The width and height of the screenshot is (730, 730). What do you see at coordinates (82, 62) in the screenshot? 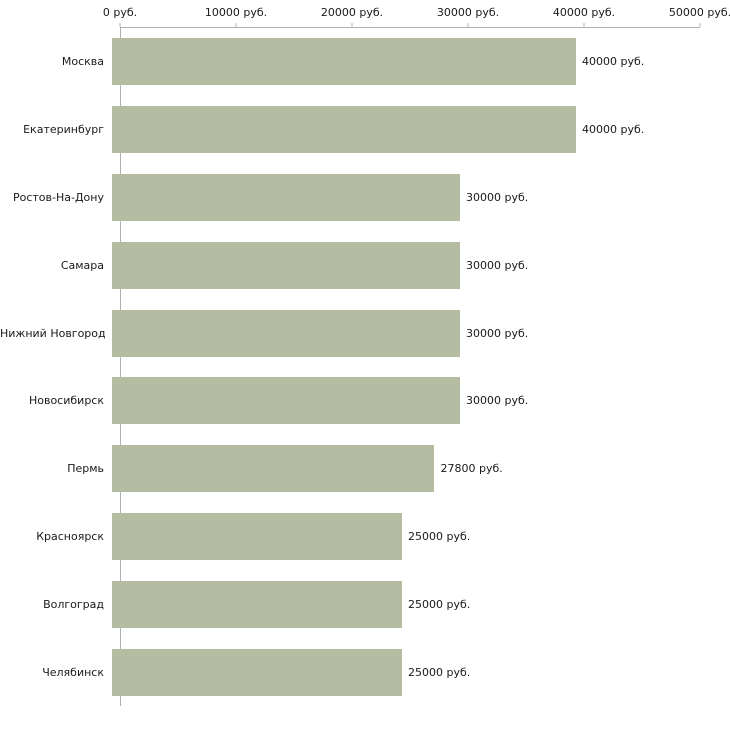
I see `category-label: Москва` at bounding box center [82, 62].